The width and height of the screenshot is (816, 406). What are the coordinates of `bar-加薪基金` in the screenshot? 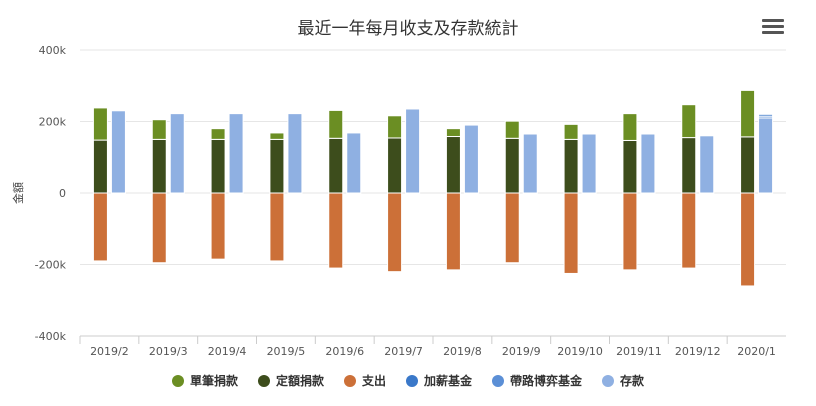 It's located at (766, 115).